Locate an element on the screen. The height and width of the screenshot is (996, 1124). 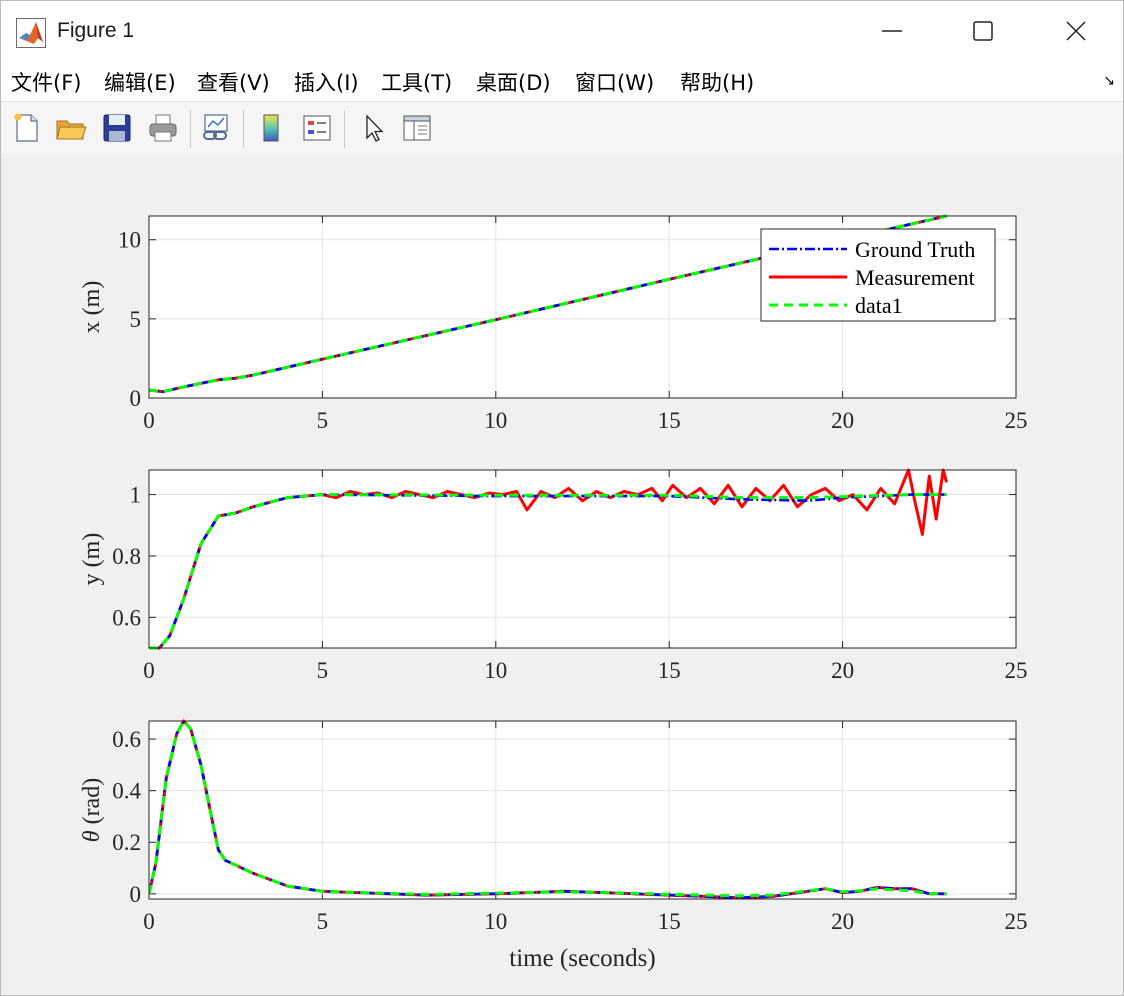
y-tick-label: 0.4 is located at coordinates (126, 791).